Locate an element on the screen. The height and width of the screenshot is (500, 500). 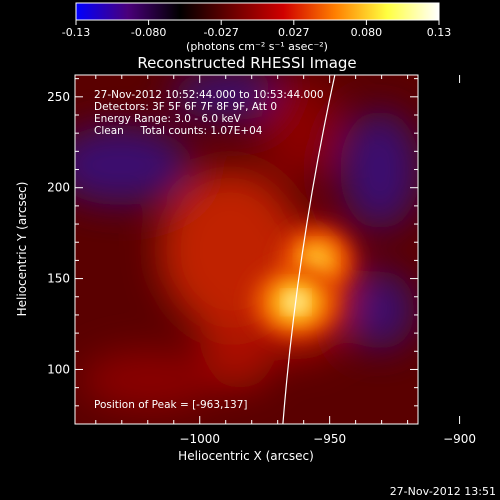
colorbar-tick-label: -0.080 is located at coordinates (148, 32).